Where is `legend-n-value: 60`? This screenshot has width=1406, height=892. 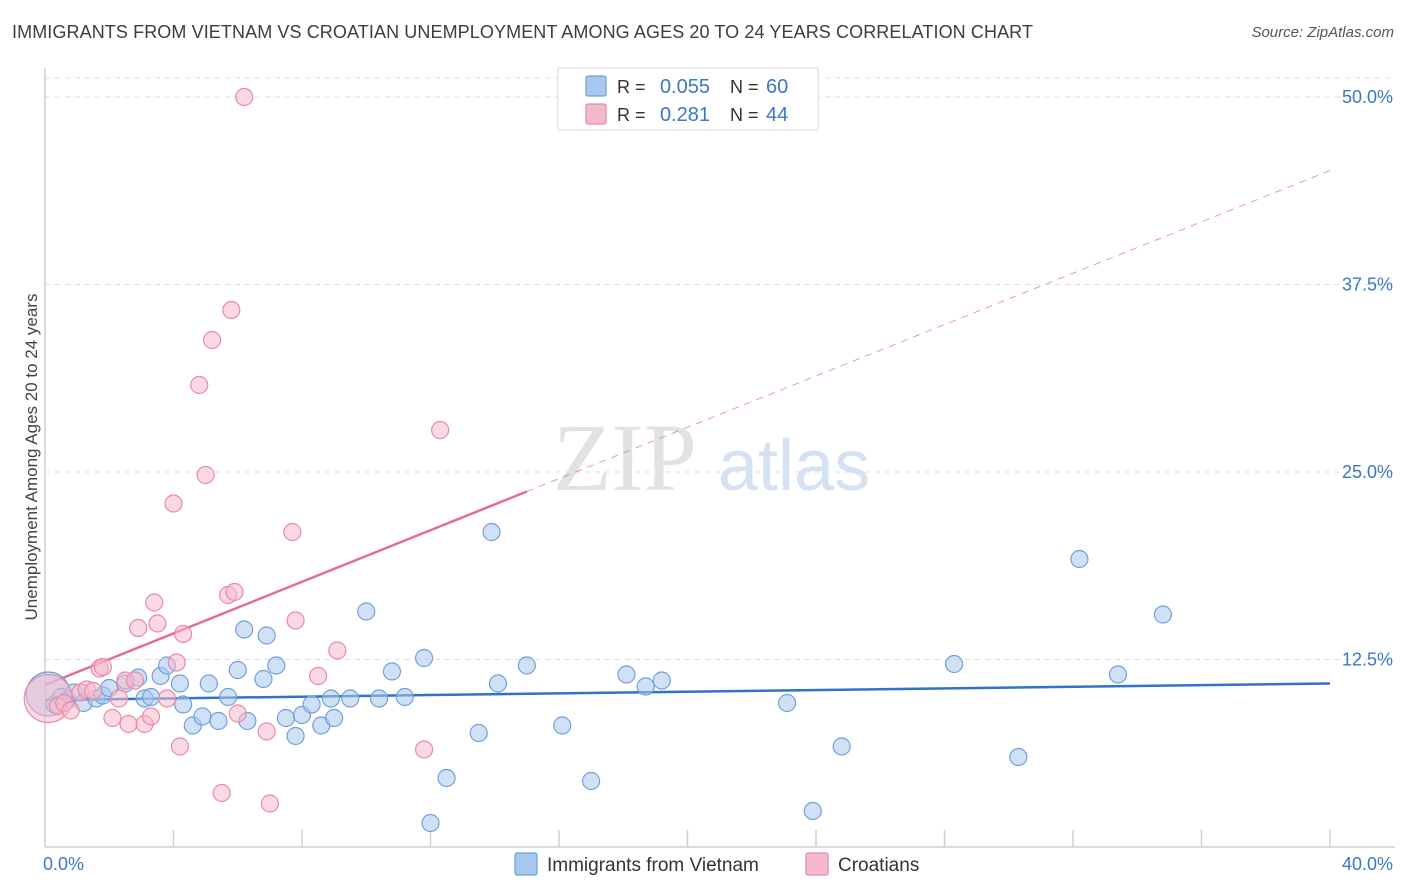
legend-n-value: 60 is located at coordinates (777, 87).